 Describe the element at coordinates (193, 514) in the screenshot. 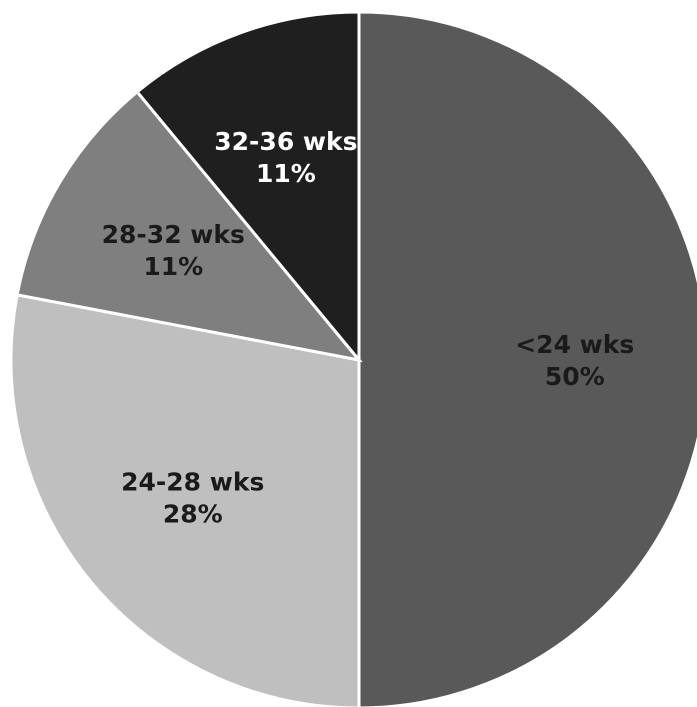

I see `pie-value-label: 28%` at that location.